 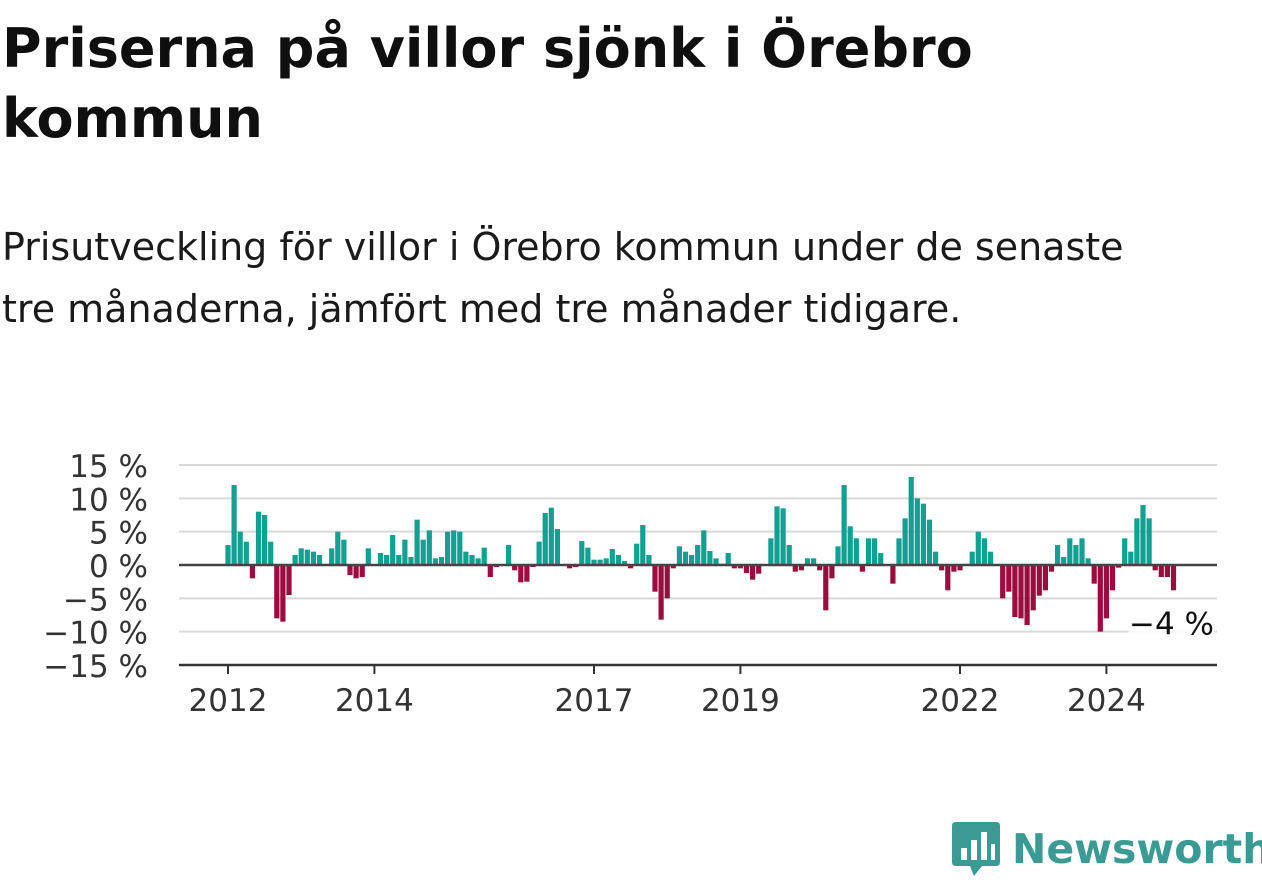 What do you see at coordinates (118, 567) in the screenshot?
I see `y-tick-label: 0 %` at bounding box center [118, 567].